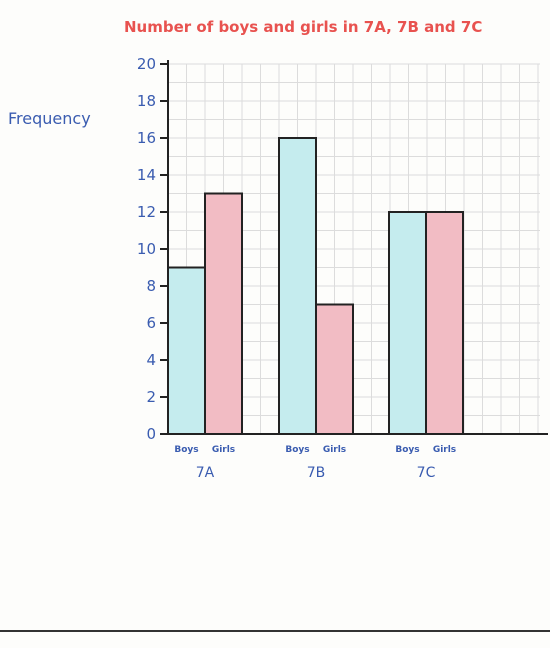  Describe the element at coordinates (186, 350) in the screenshot. I see `bar-boys-7a` at that location.